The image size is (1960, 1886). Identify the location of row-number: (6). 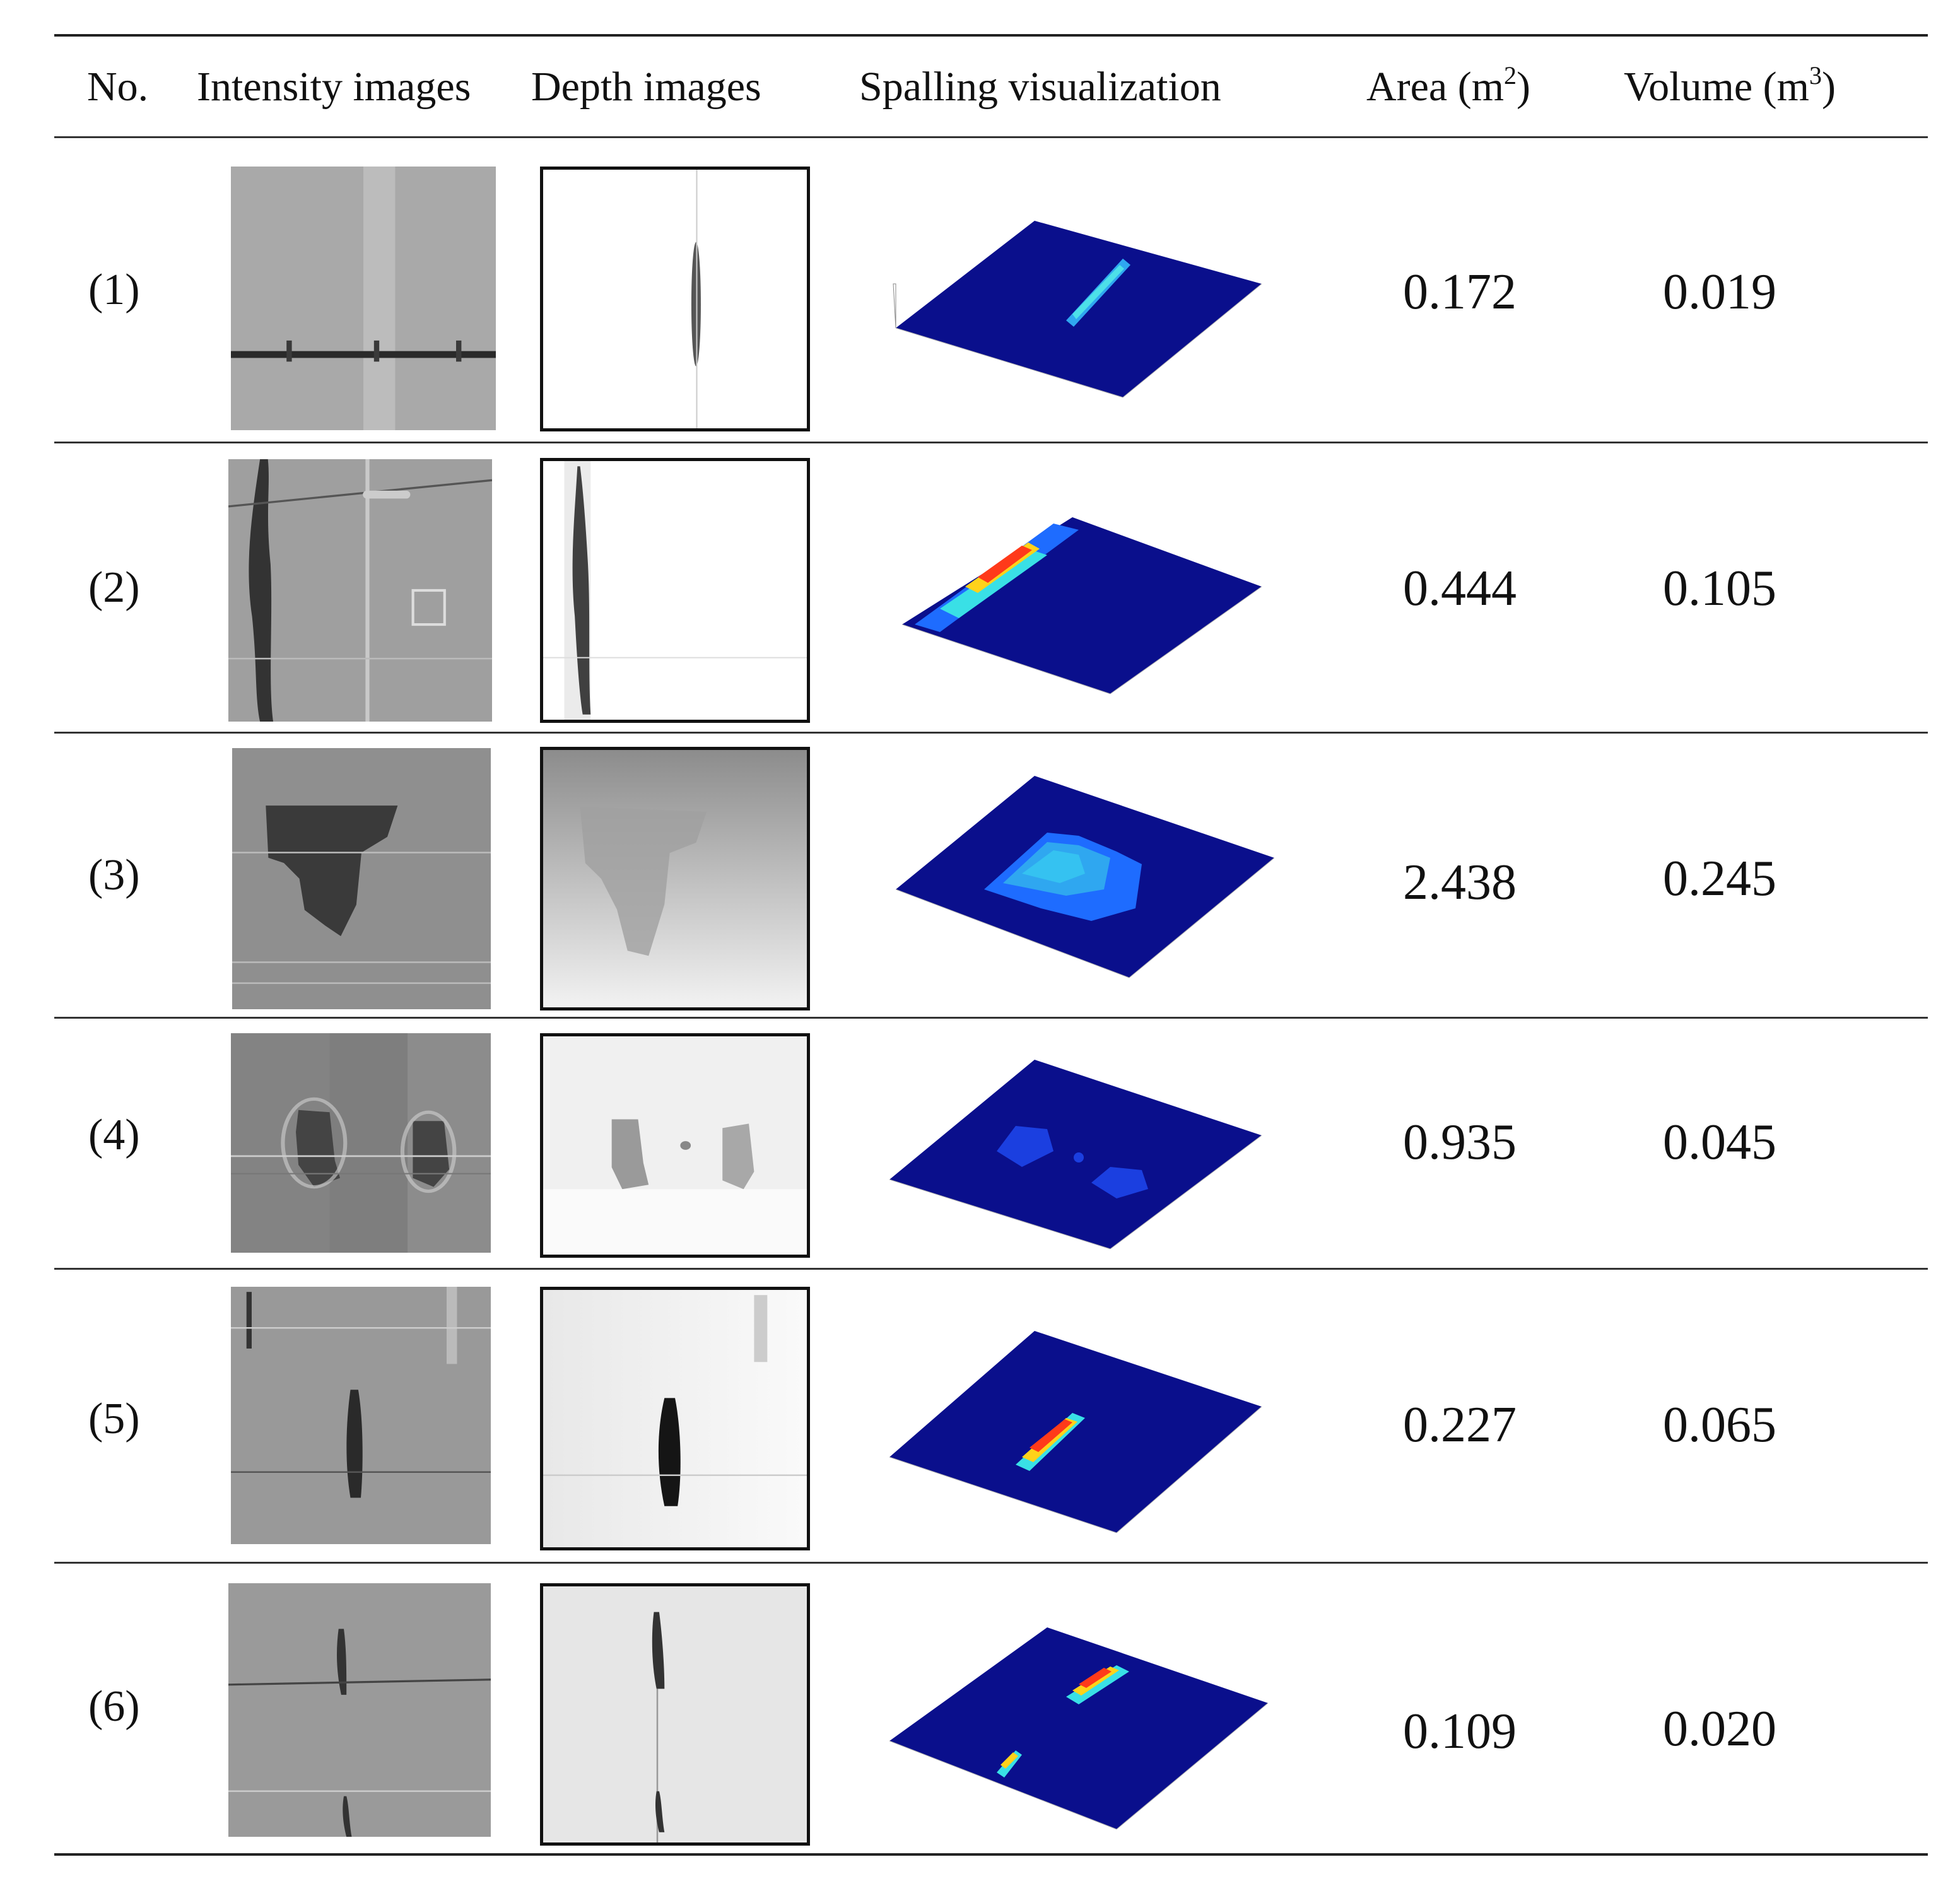
(114, 1706).